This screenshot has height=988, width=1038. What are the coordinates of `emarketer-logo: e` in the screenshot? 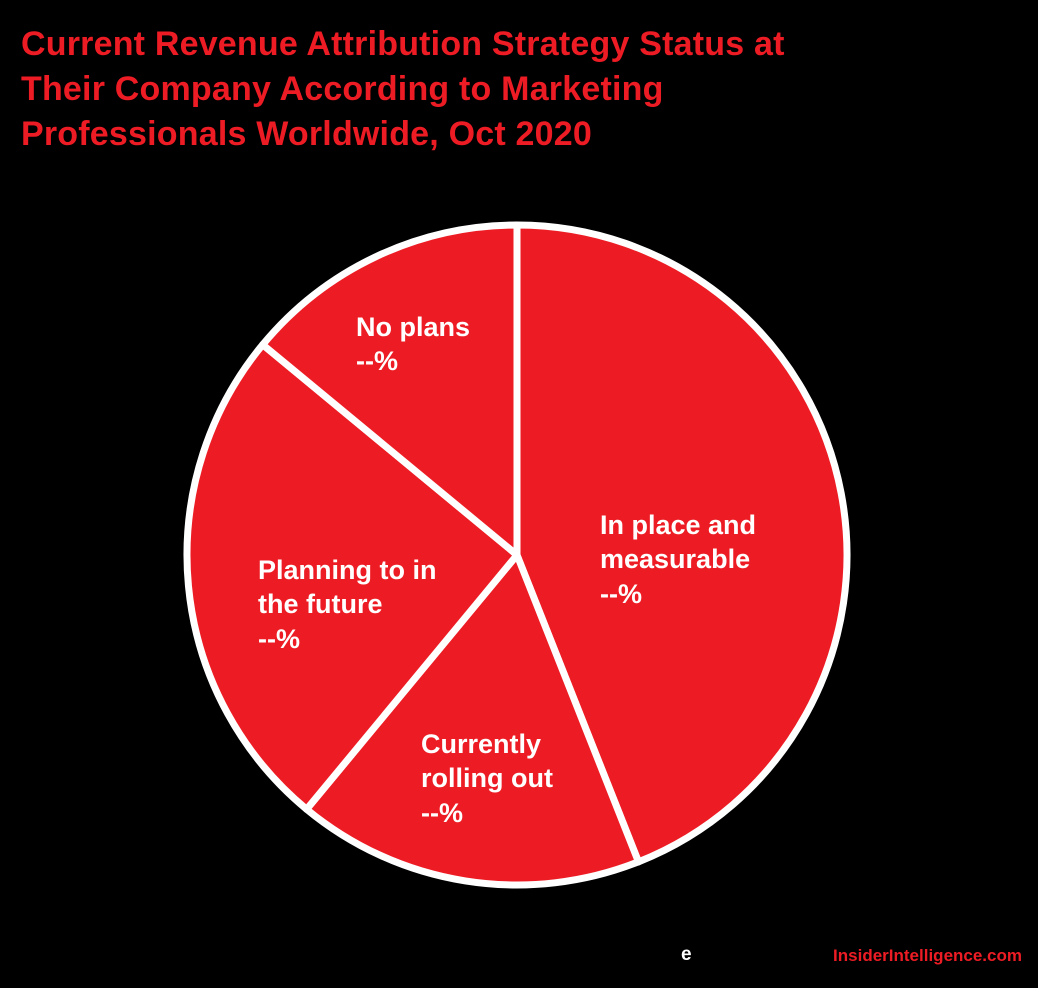 It's located at (686, 954).